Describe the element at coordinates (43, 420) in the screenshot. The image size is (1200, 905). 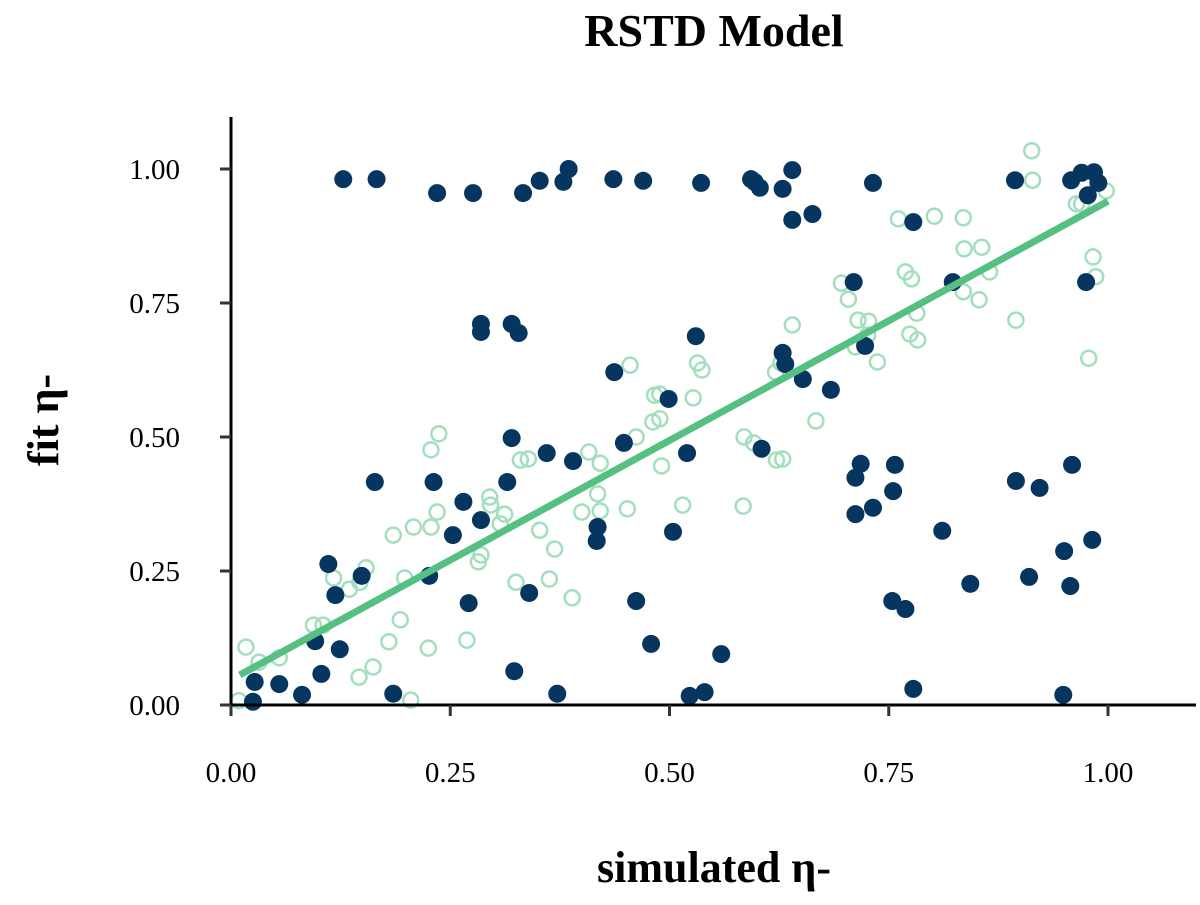
I see `y-axis-label: fit η-` at that location.